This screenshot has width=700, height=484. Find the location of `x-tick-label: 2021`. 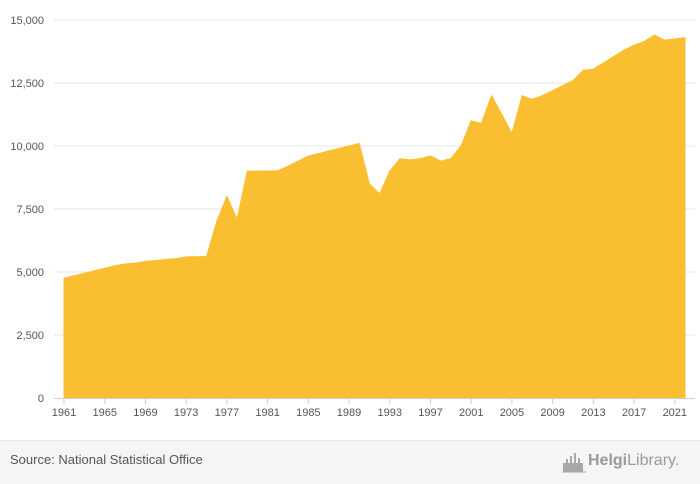

x-tick-label: 2021 is located at coordinates (675, 413).